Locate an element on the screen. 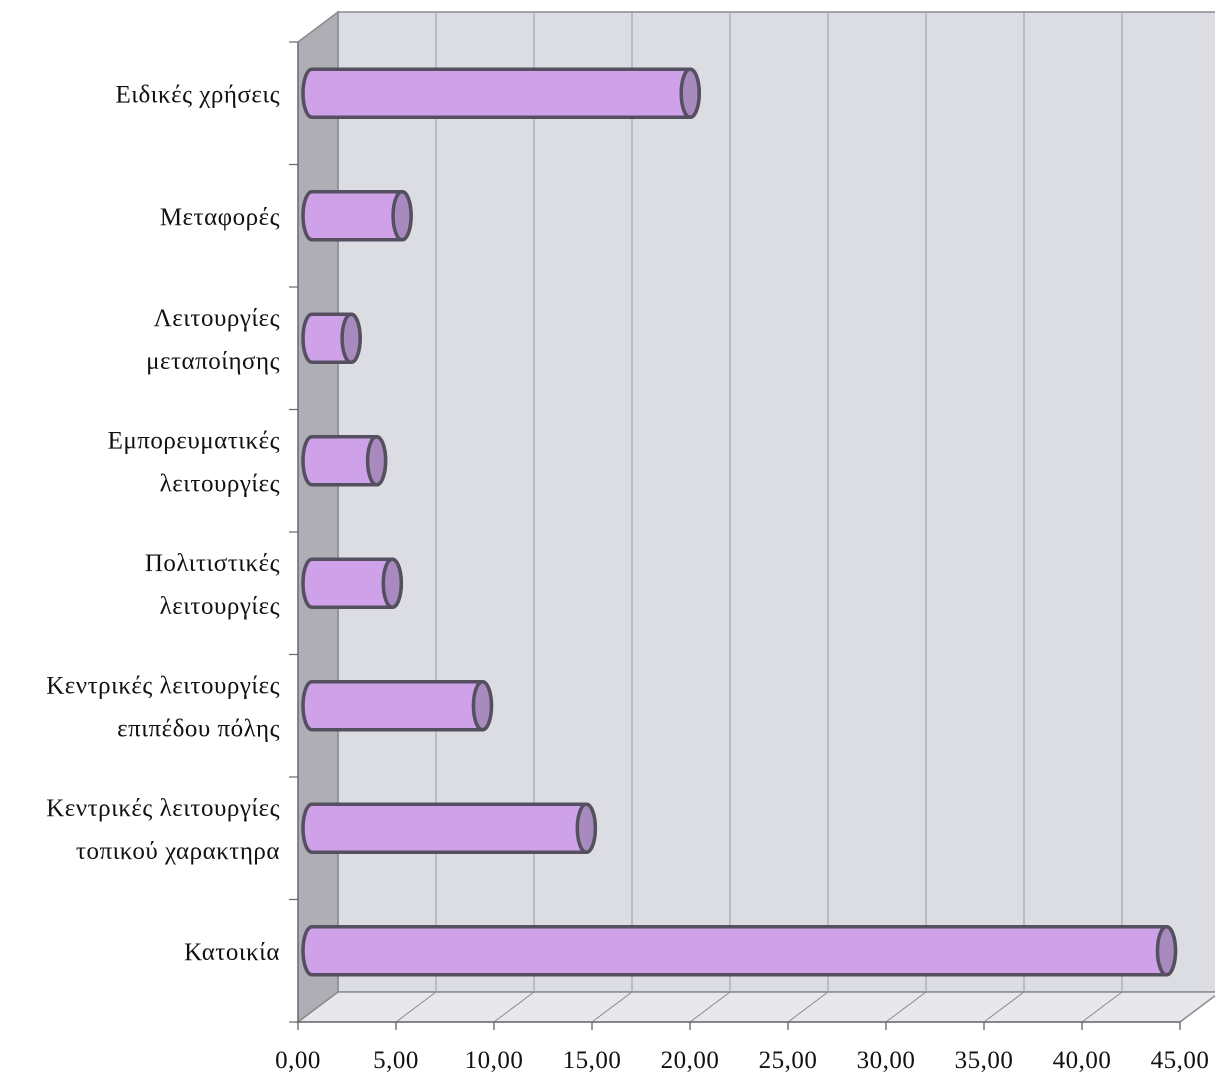 The image size is (1215, 1086). x-tick-label: 45,00 is located at coordinates (1180, 1060).